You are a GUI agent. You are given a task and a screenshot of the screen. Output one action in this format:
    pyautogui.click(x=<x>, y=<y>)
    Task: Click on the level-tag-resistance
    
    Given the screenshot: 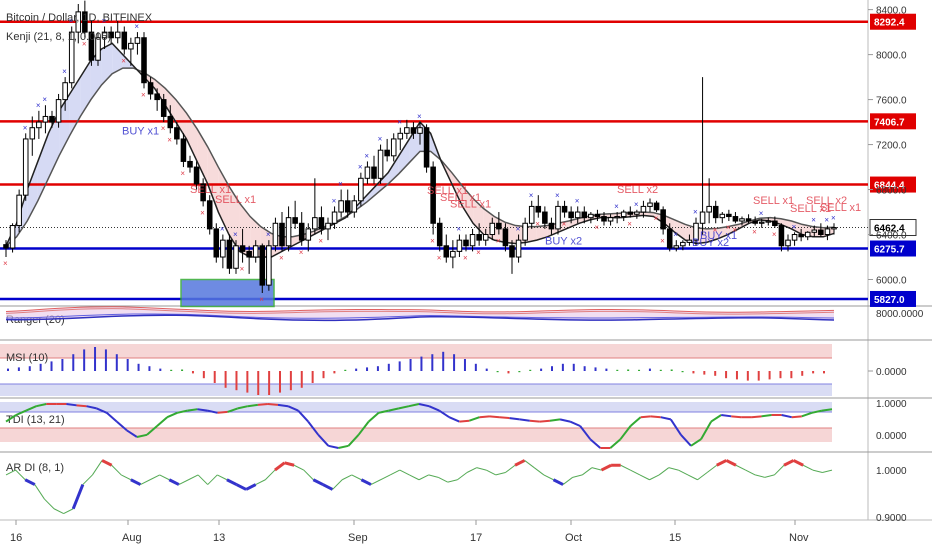 What is the action you would take?
    pyautogui.click(x=893, y=184)
    